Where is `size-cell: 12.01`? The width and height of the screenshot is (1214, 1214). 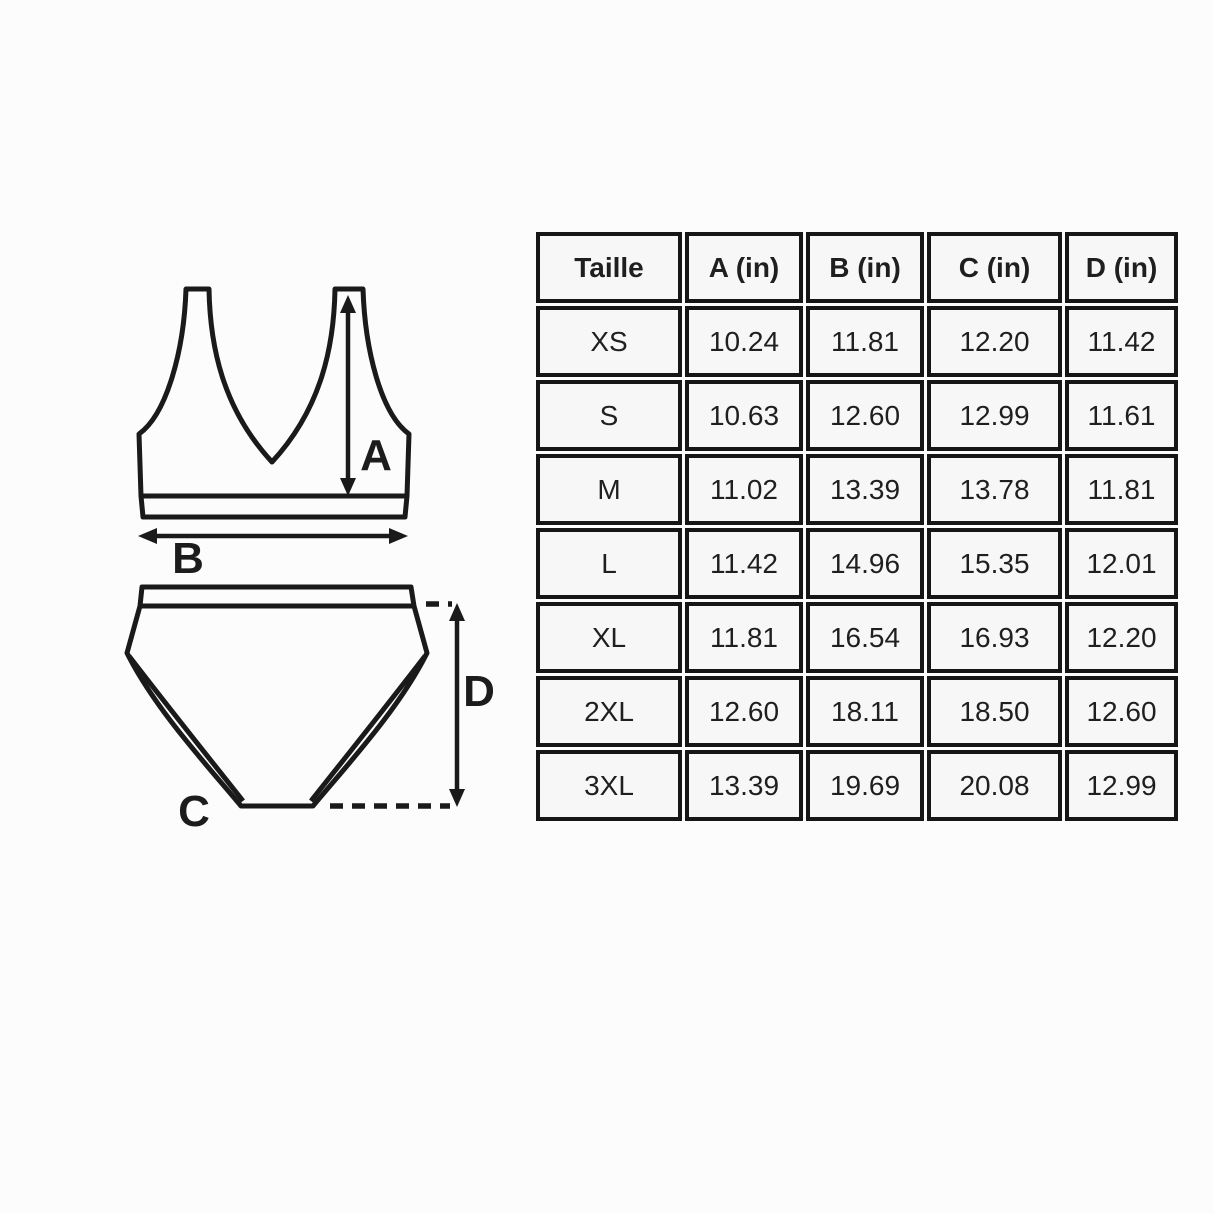 size-cell: 12.01 is located at coordinates (1121, 563).